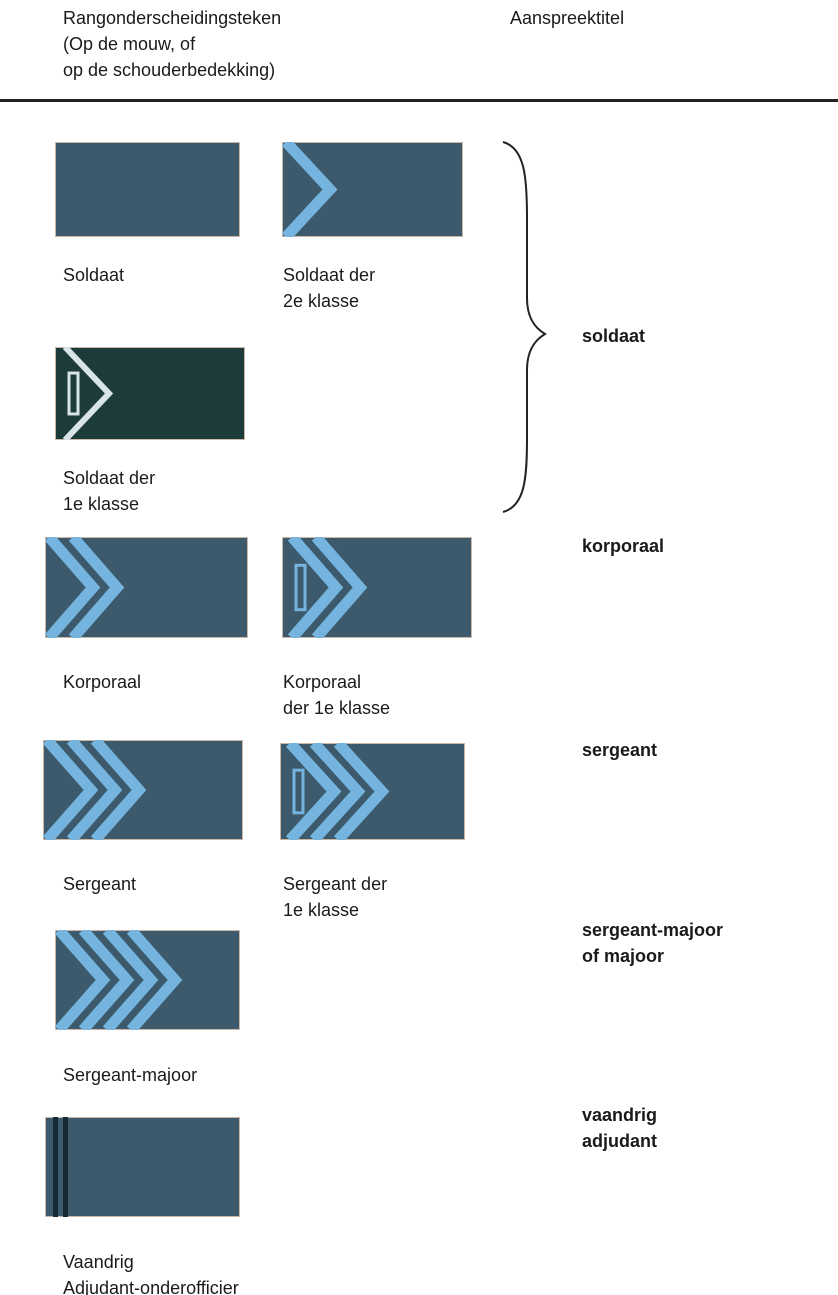 This screenshot has height=1295, width=838. I want to click on rank-label: der 1e klasse, so click(337, 708).